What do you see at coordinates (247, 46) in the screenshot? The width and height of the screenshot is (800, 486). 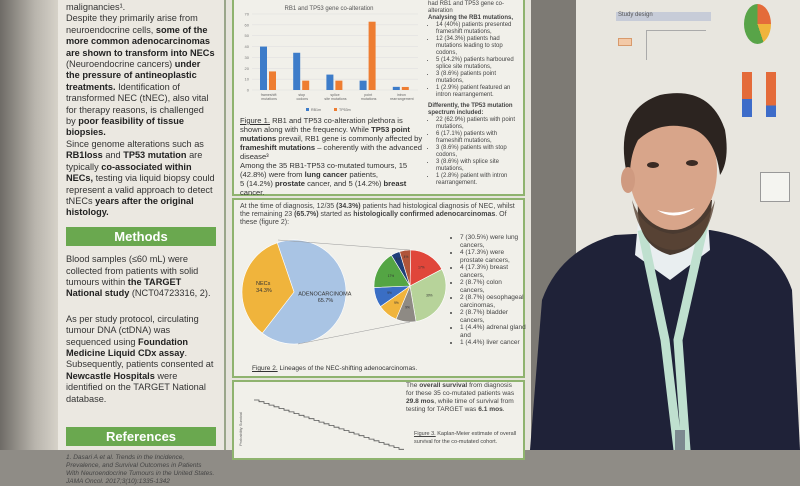 I see `y-tick-label: 40` at bounding box center [247, 46].